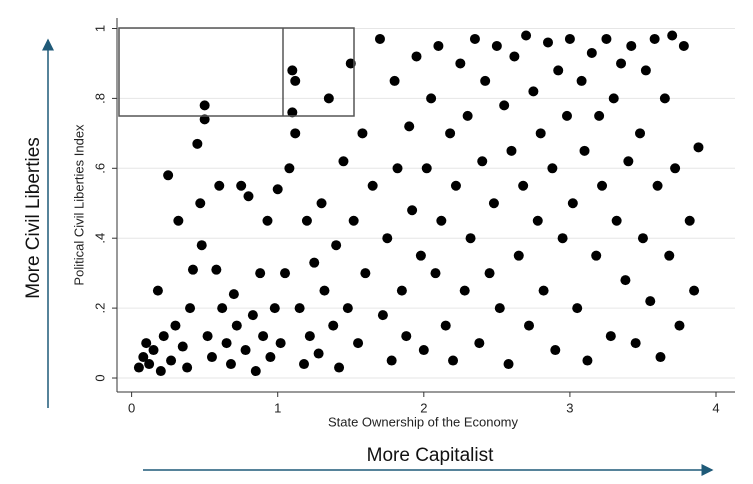 The height and width of the screenshot is (484, 753). I want to click on x-tick-label: 3, so click(569, 407).